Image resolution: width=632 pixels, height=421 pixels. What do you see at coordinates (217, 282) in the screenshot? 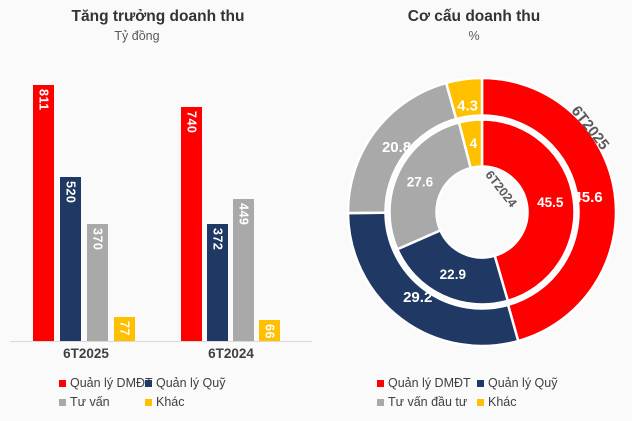
I see `bar-segment: 372` at bounding box center [217, 282].